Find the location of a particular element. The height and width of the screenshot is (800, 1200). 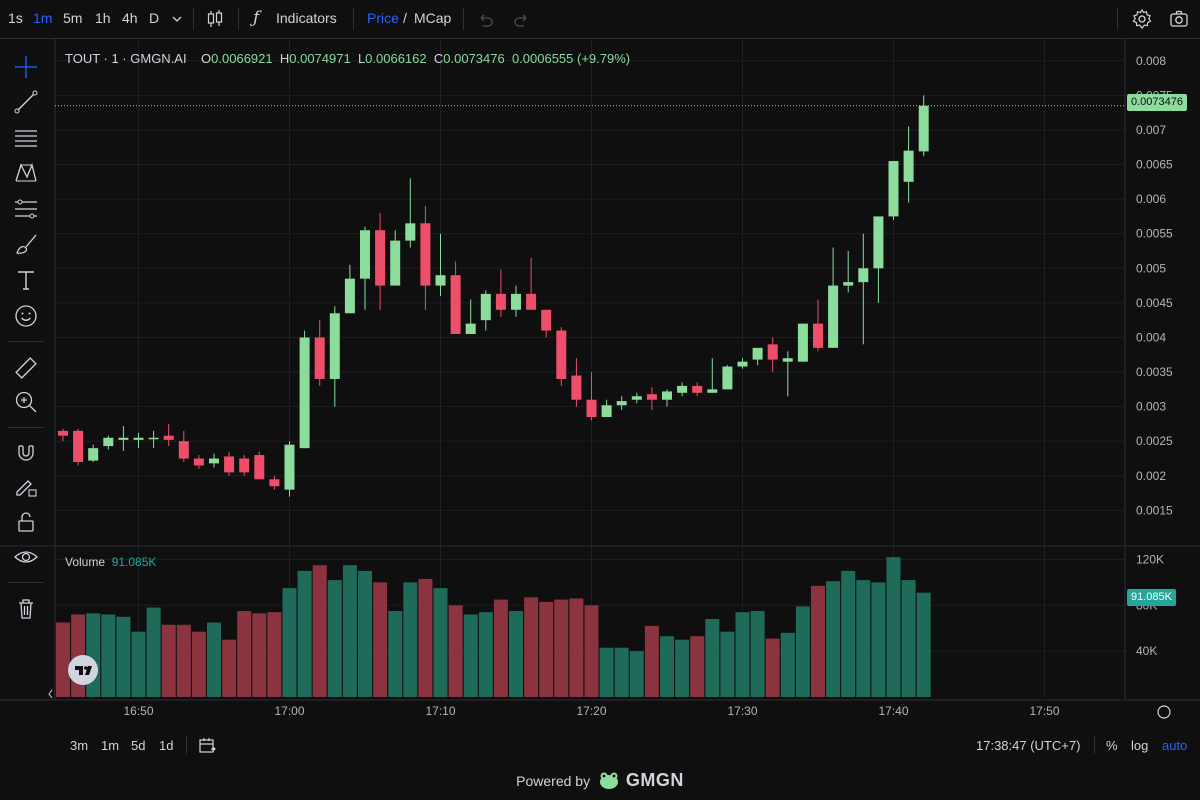

chevron-down-icon is located at coordinates (177, 19).